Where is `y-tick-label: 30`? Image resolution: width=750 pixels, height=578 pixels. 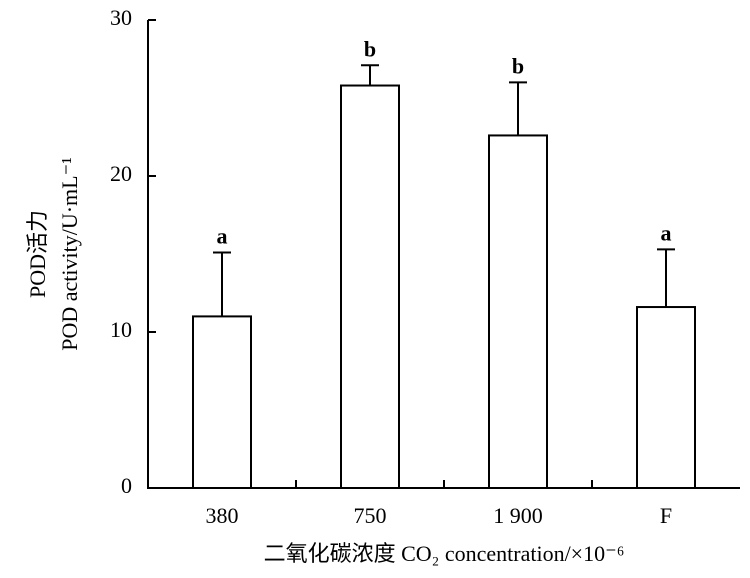 y-tick-label: 30 is located at coordinates (121, 17).